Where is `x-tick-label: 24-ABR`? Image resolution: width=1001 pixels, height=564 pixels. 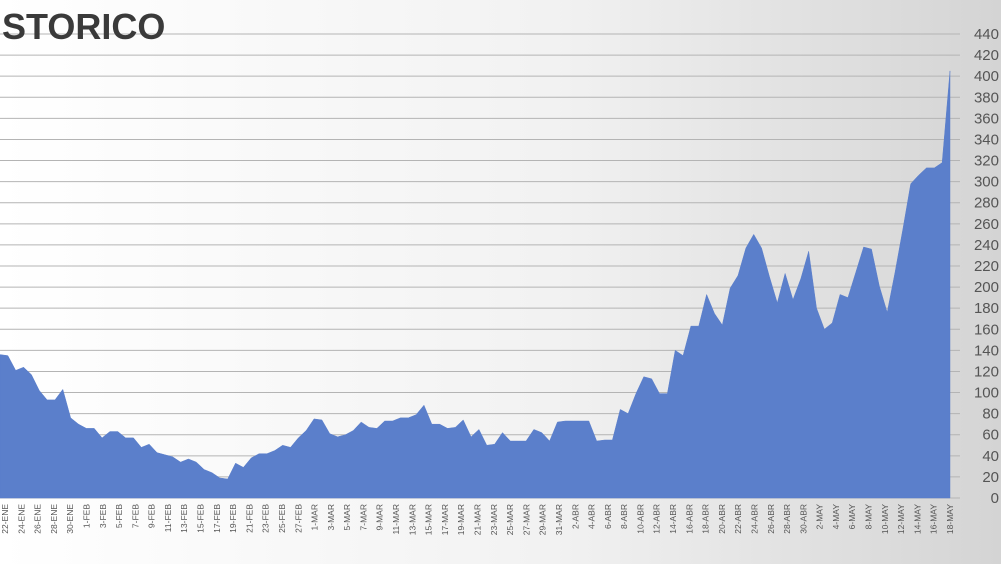
x-tick-label: 24-ABR is located at coordinates (755, 519).